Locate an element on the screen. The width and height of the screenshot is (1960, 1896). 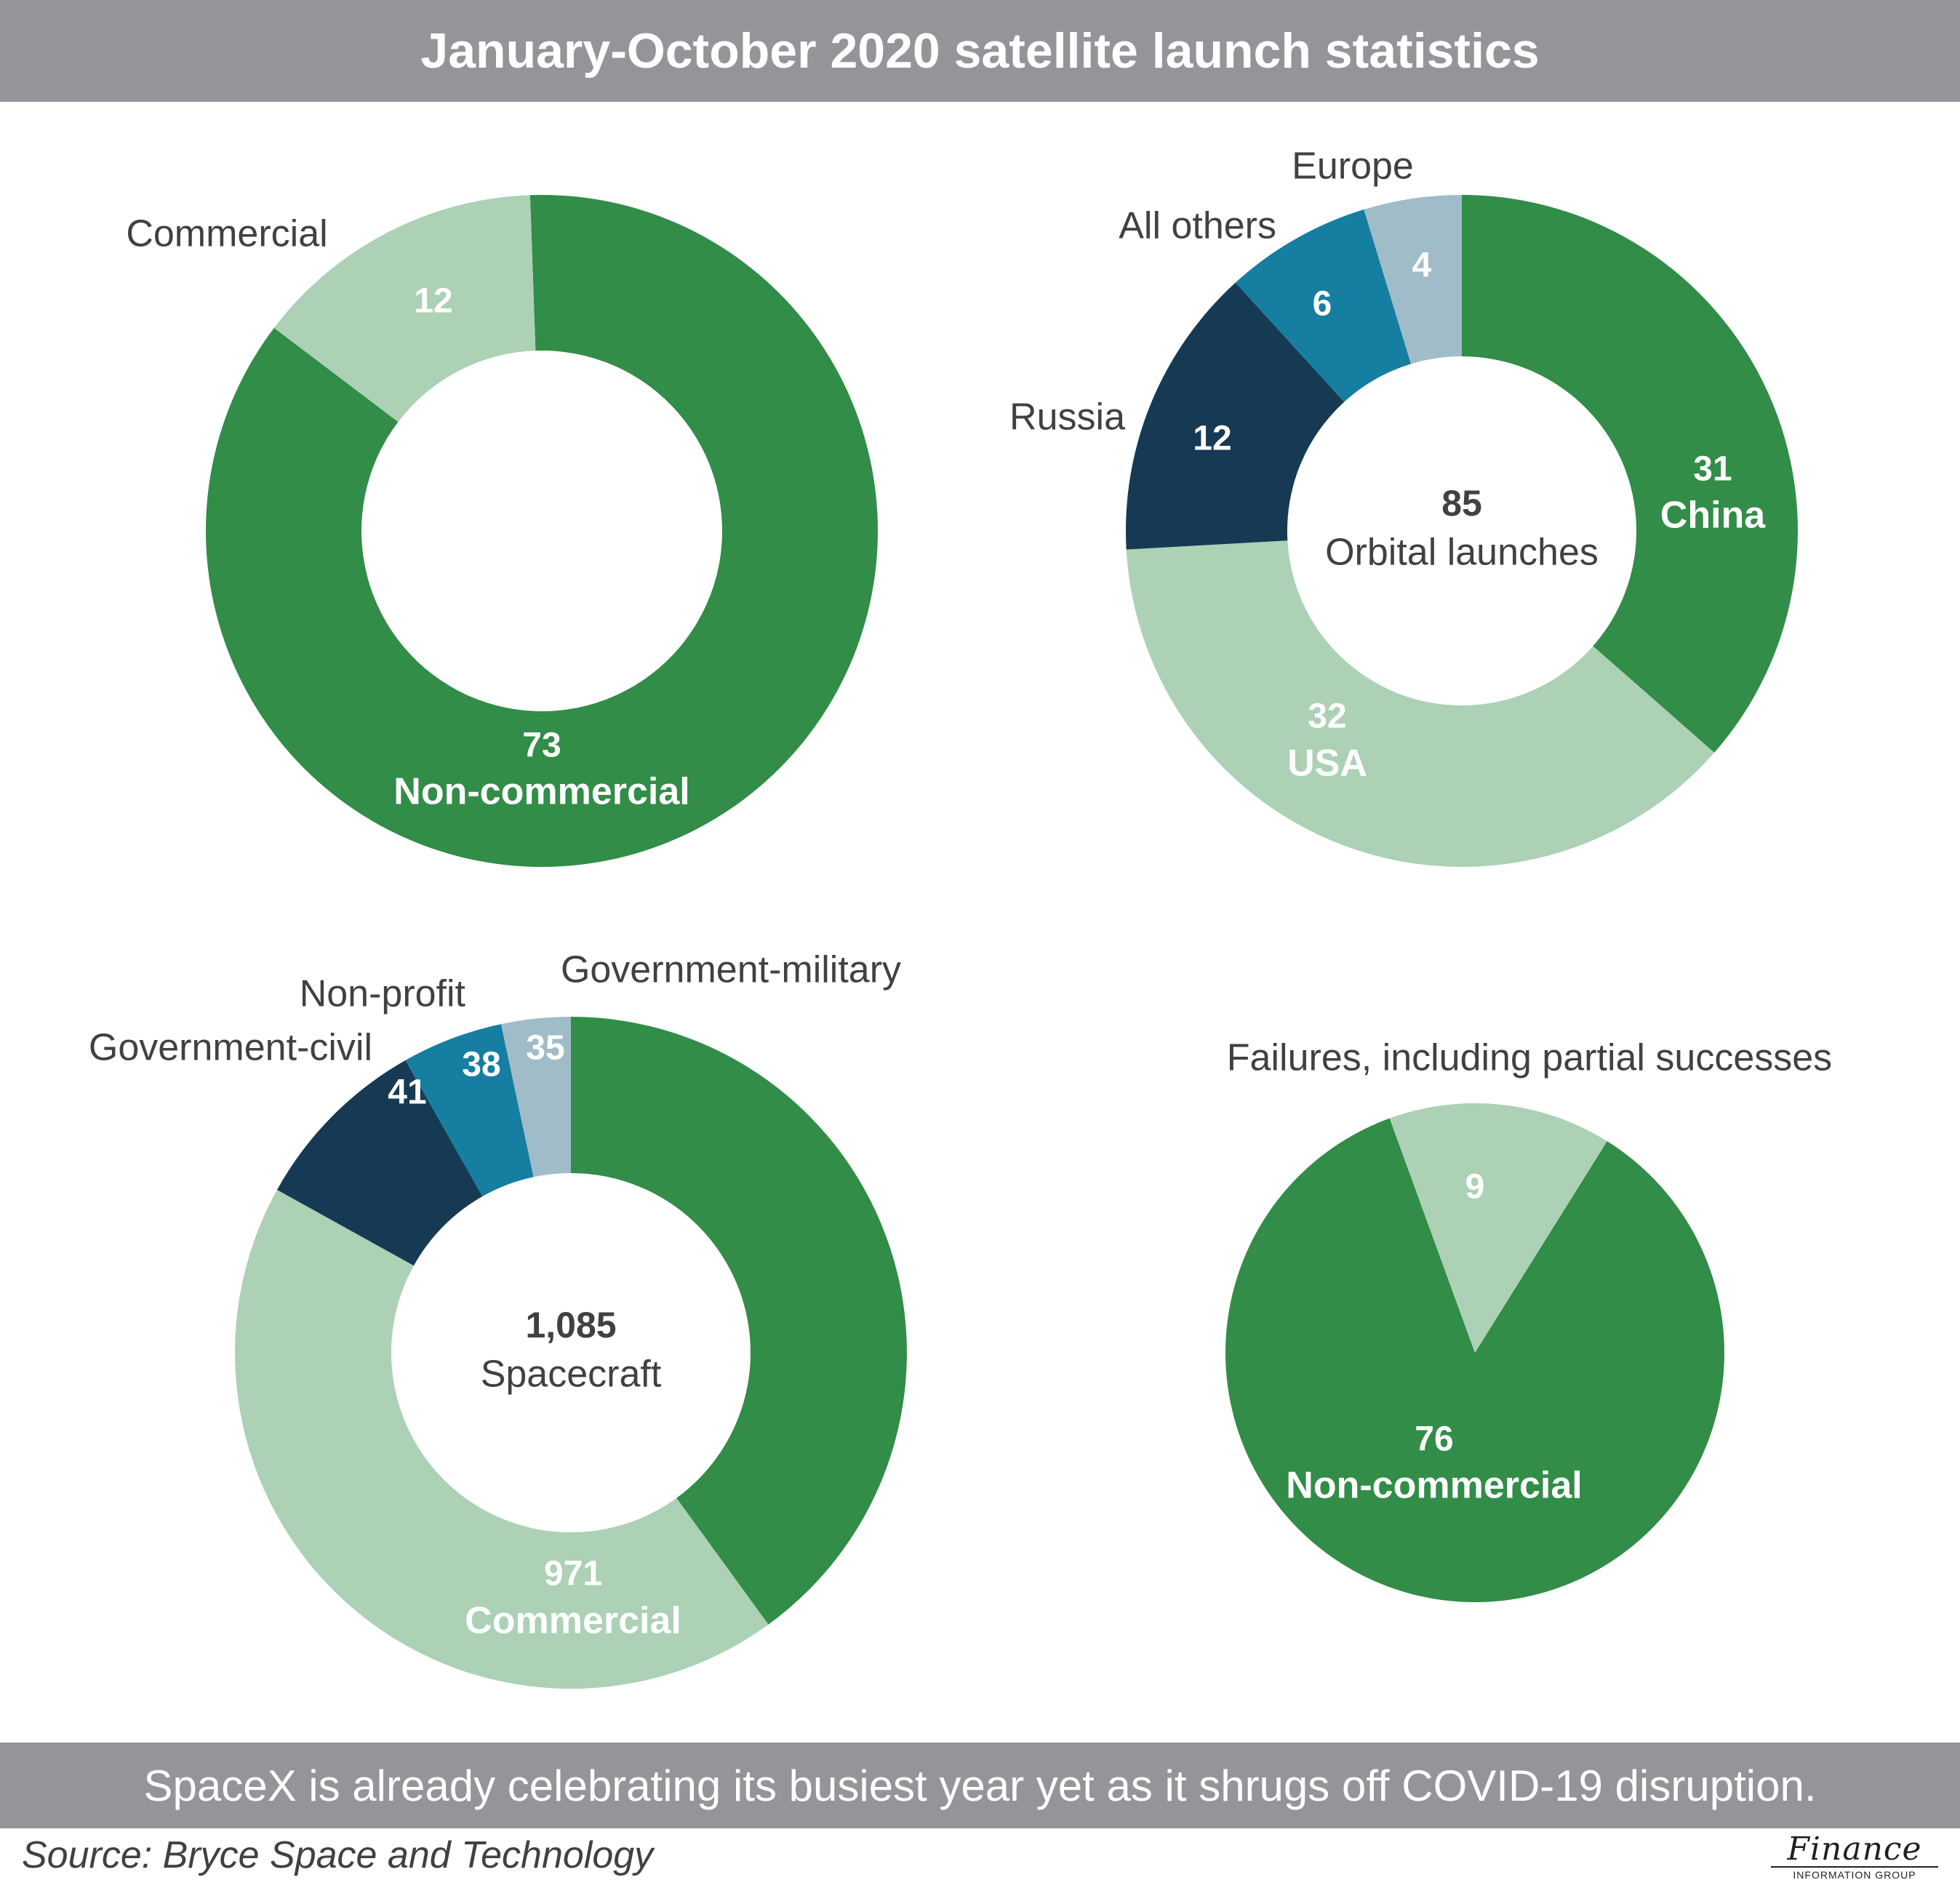
slice-usa is located at coordinates (1420, 703).